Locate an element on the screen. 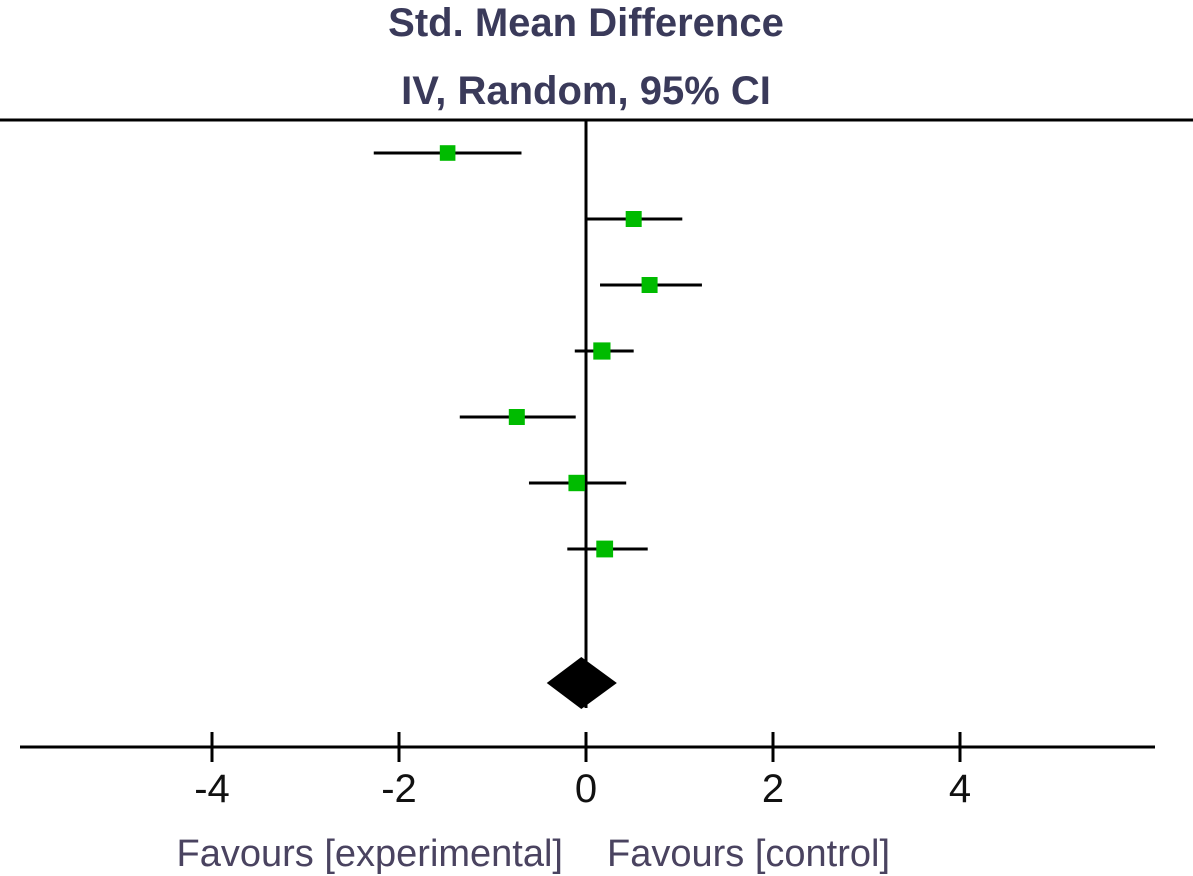 This screenshot has width=1193, height=876. favours-right-label: Favours [control] is located at coordinates (748, 854).